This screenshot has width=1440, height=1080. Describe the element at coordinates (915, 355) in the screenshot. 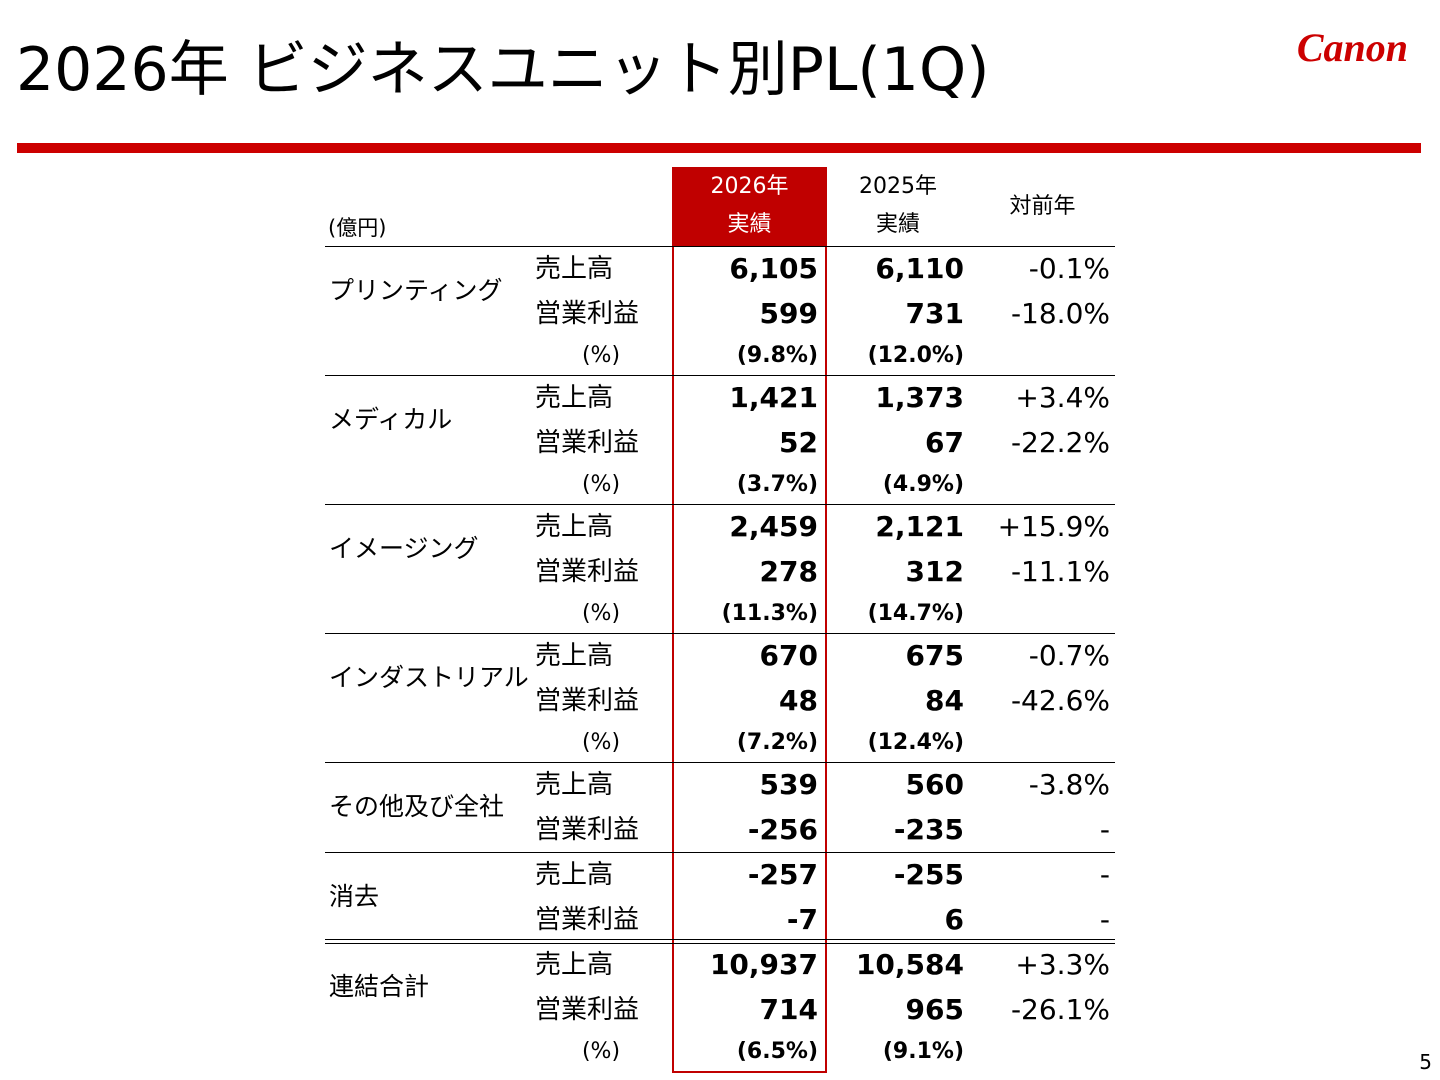

I see `cell-value: (12.0%)` at that location.